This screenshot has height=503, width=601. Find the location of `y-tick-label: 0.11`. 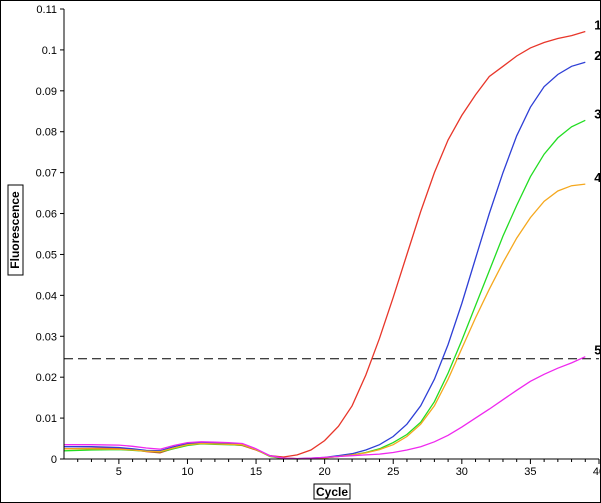

y-tick-label: 0.11 is located at coordinates (46, 10).